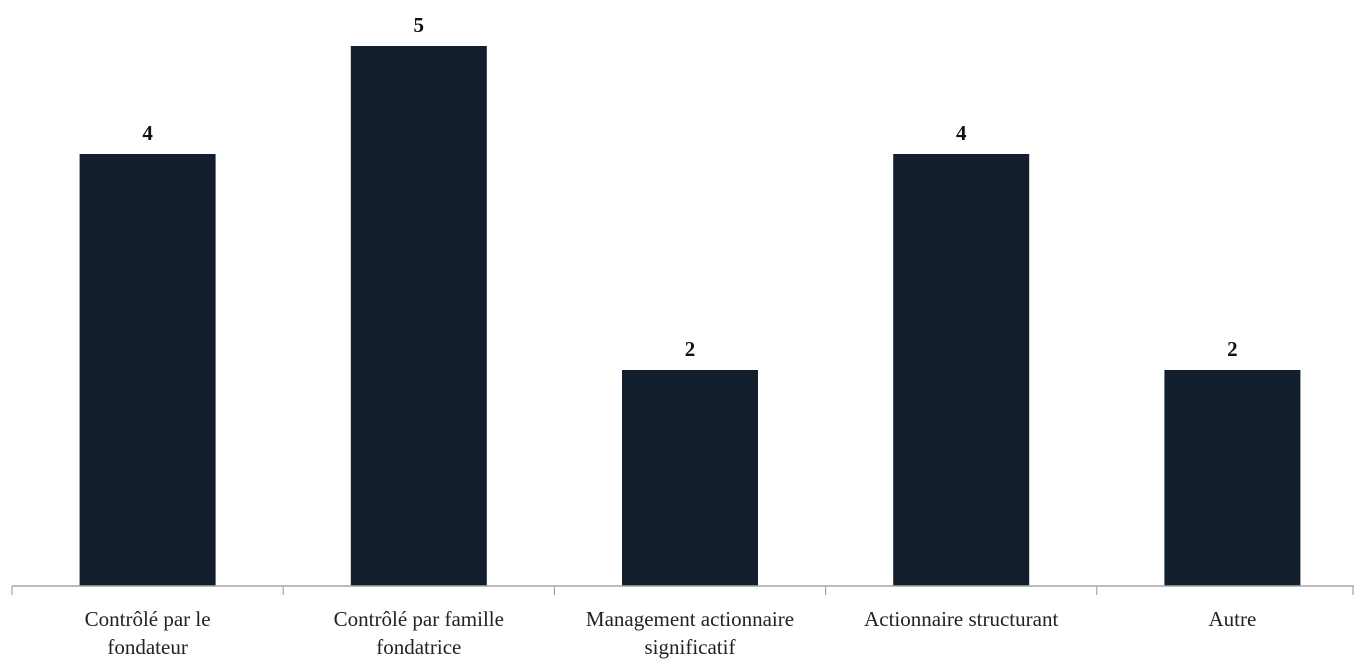 This screenshot has width=1354, height=665. What do you see at coordinates (148, 633) in the screenshot?
I see `category-label-1: Contrôlé par le fondateur` at bounding box center [148, 633].